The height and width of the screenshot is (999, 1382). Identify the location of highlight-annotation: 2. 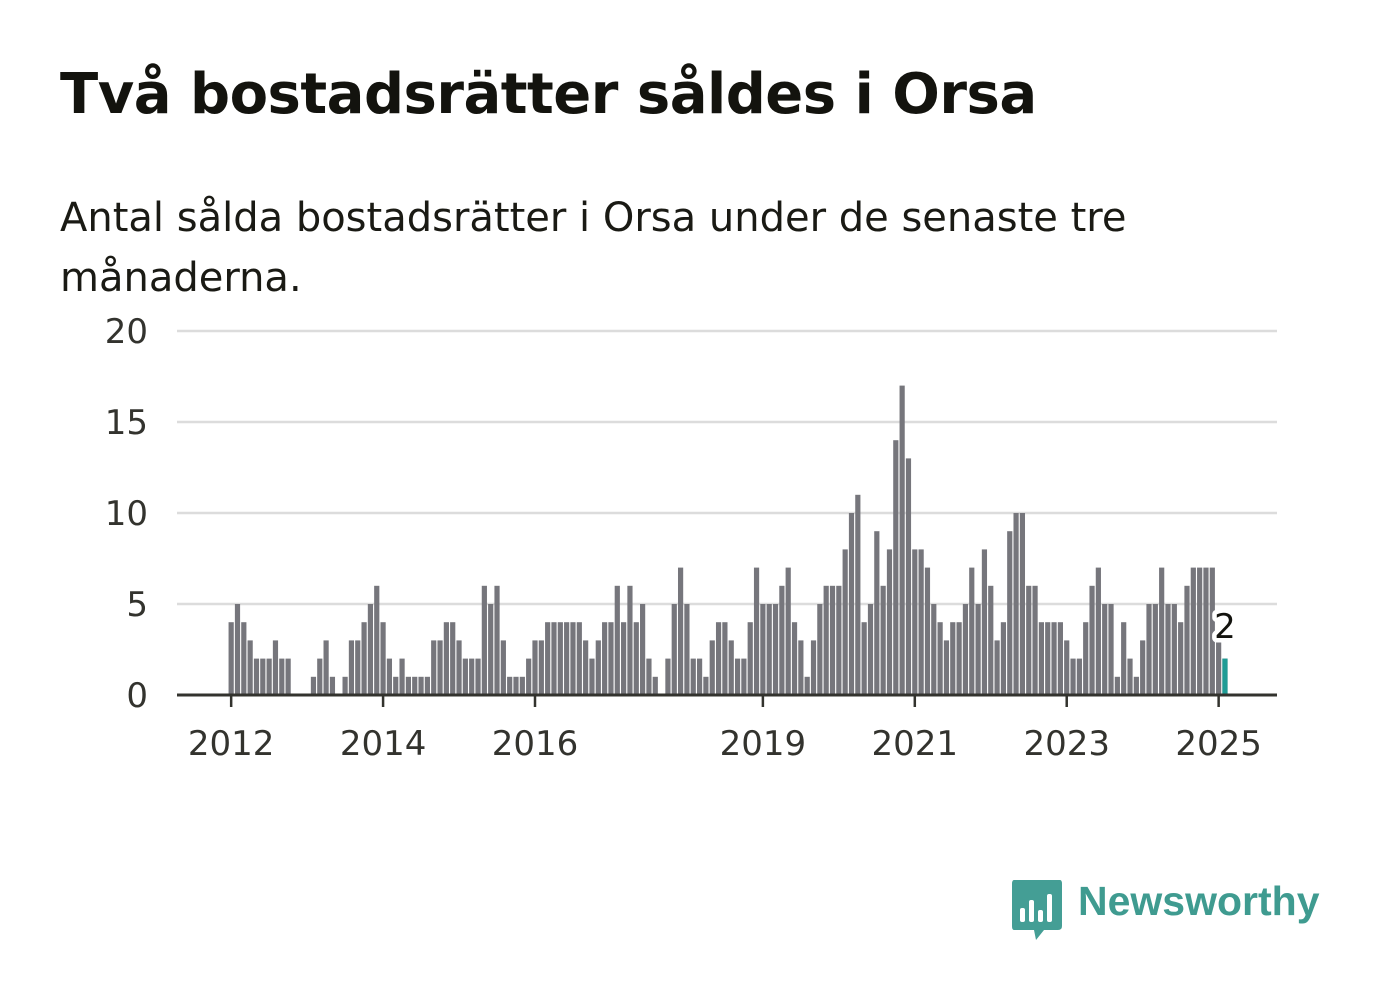
(1225, 627).